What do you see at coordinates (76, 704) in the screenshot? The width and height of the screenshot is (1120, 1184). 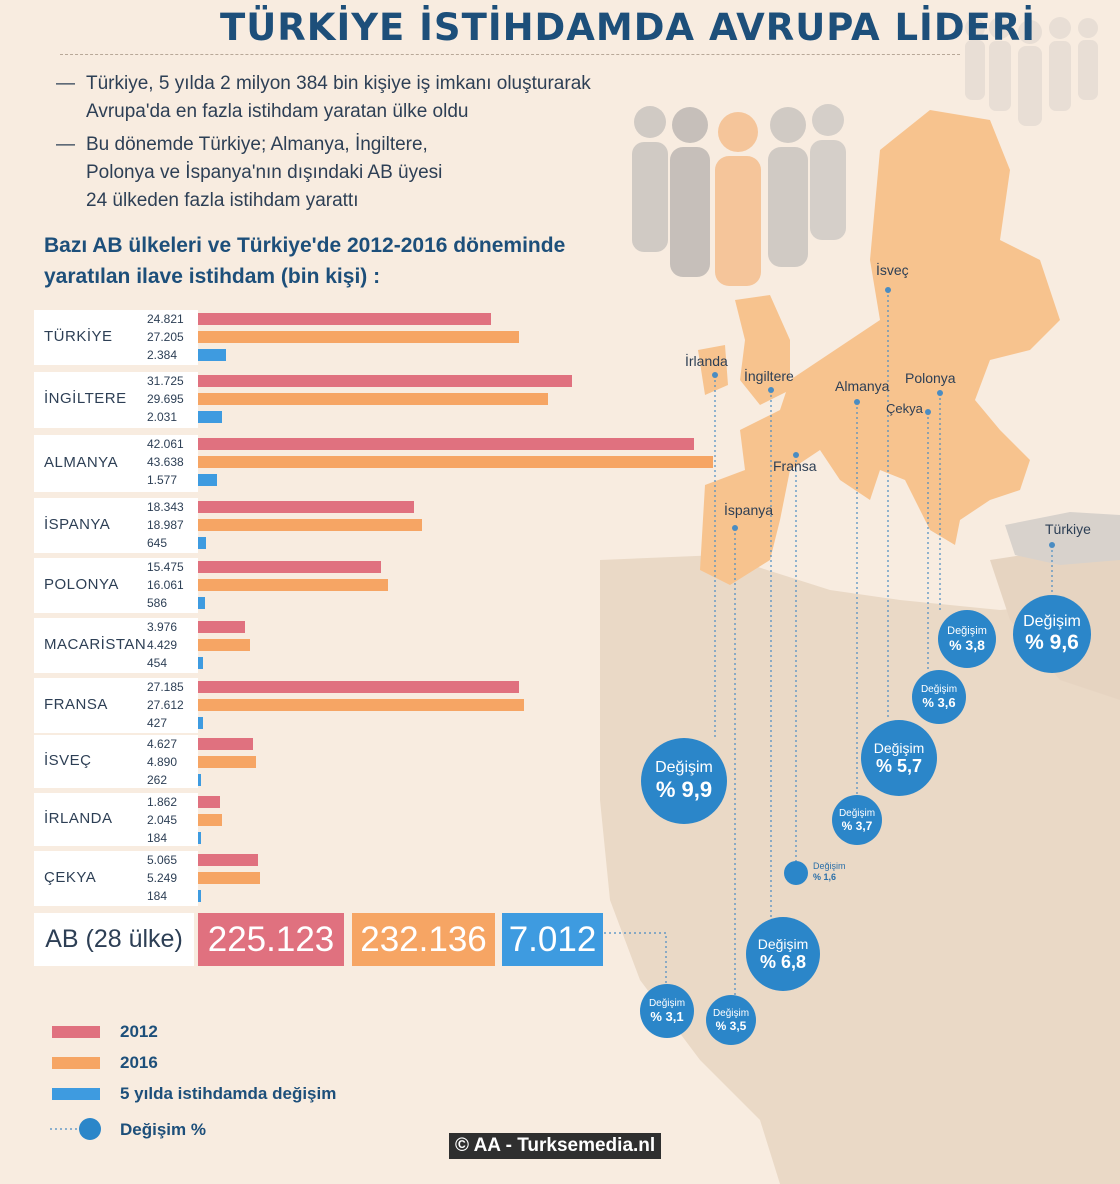 I see `country-label: FRANSA` at bounding box center [76, 704].